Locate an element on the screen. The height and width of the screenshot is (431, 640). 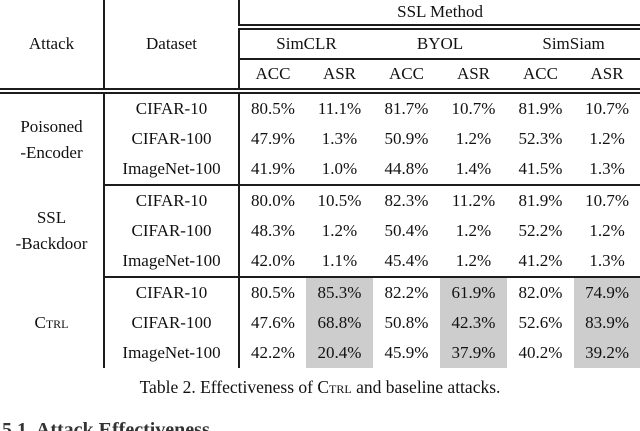
caption-text-before: Table 2. Effectiveness of is located at coordinates (228, 387).